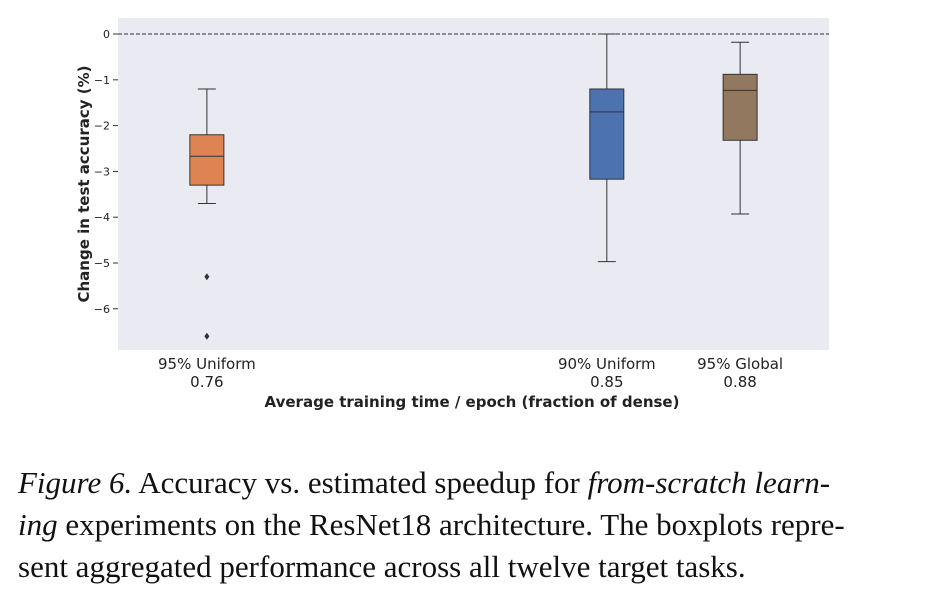  Describe the element at coordinates (102, 126) in the screenshot. I see `y-tick-label: −2` at that location.